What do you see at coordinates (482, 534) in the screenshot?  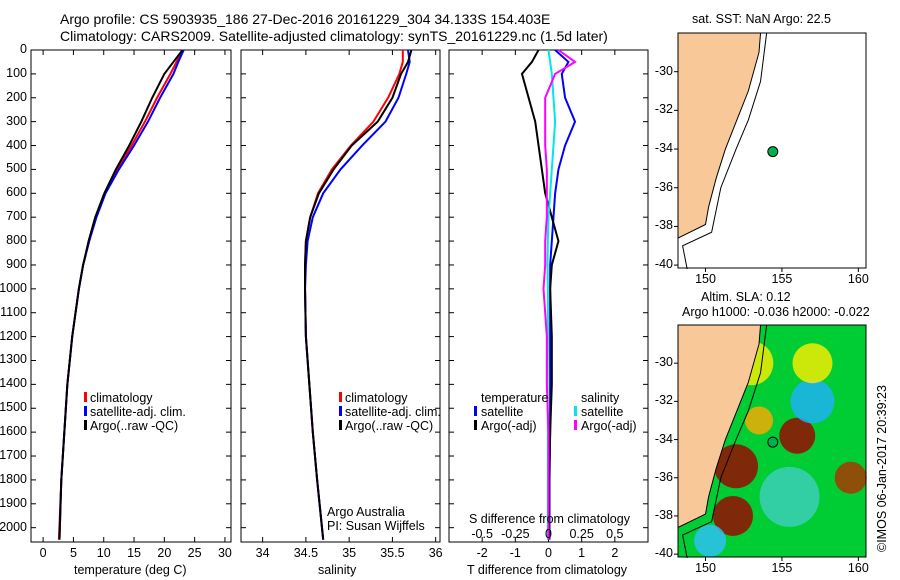 I see `x2-tick-label: -0.5` at bounding box center [482, 534].